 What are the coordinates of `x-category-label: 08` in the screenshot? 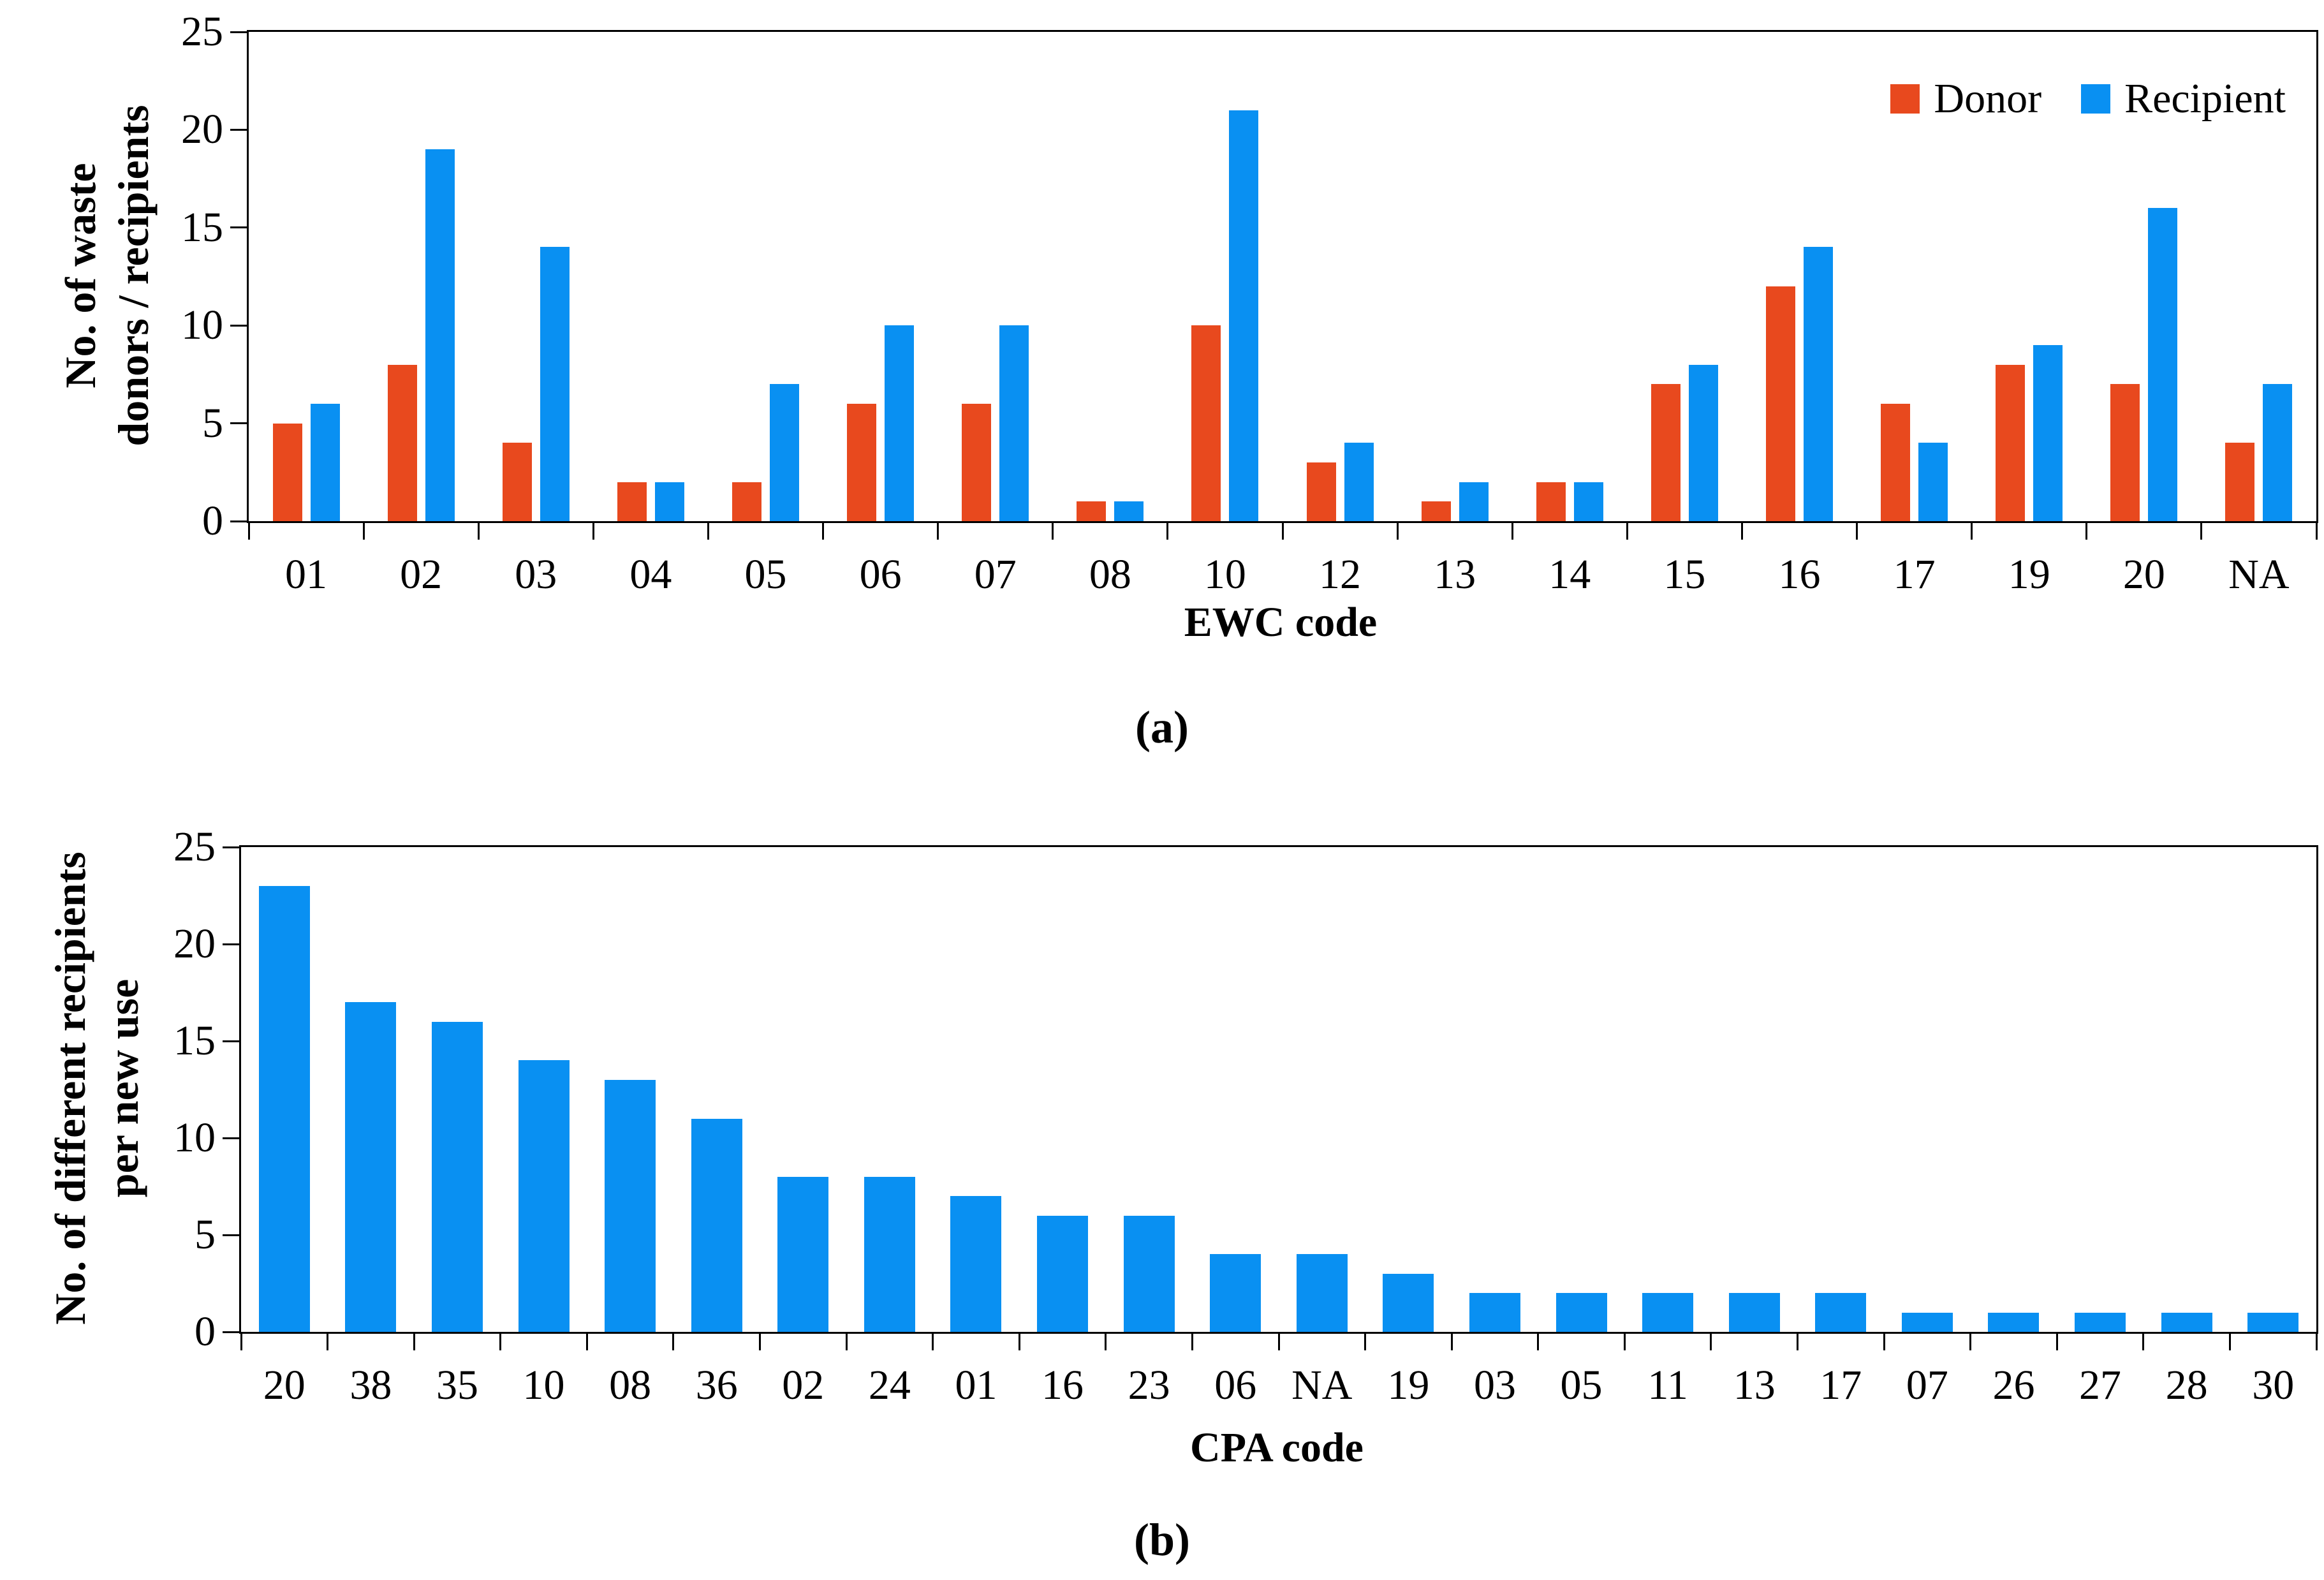 It's located at (630, 1385).